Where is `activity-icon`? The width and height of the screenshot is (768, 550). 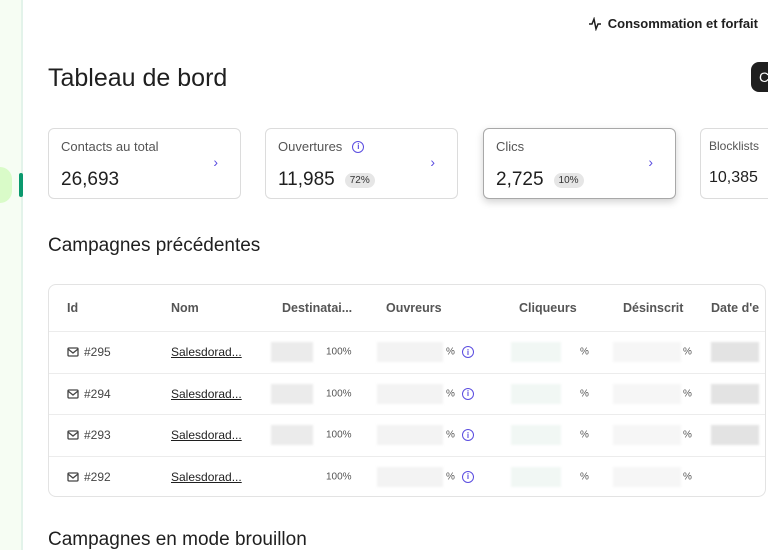
activity-icon is located at coordinates (594, 23).